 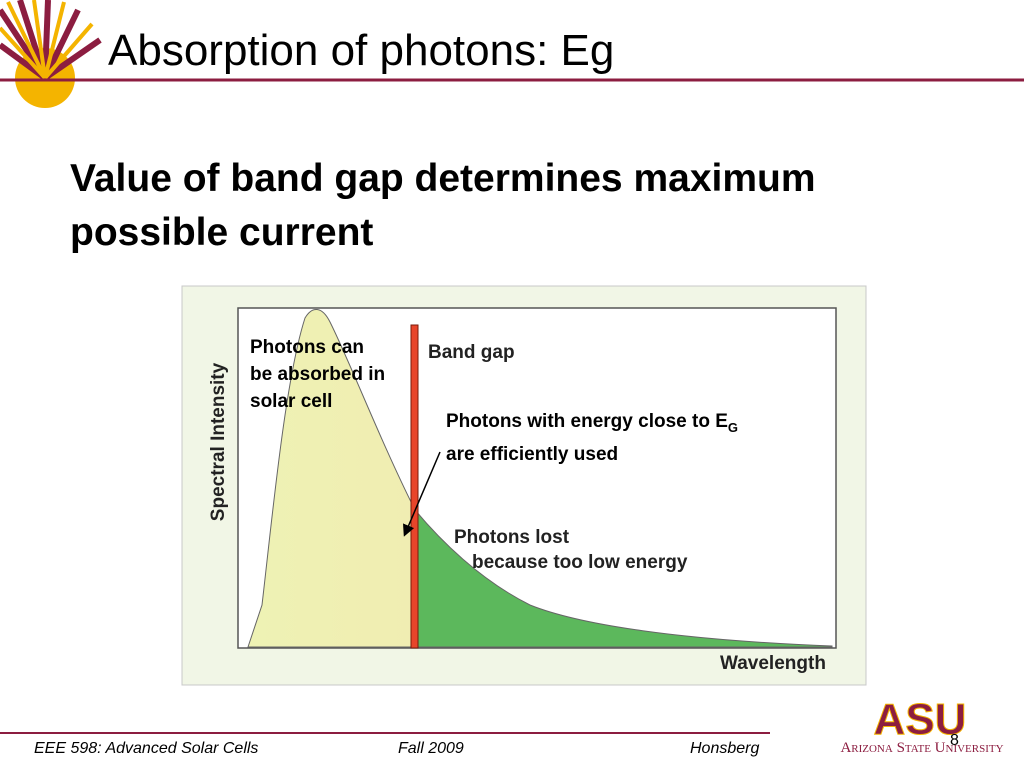 What do you see at coordinates (920, 719) in the screenshot?
I see `logo-mark: ASU` at bounding box center [920, 719].